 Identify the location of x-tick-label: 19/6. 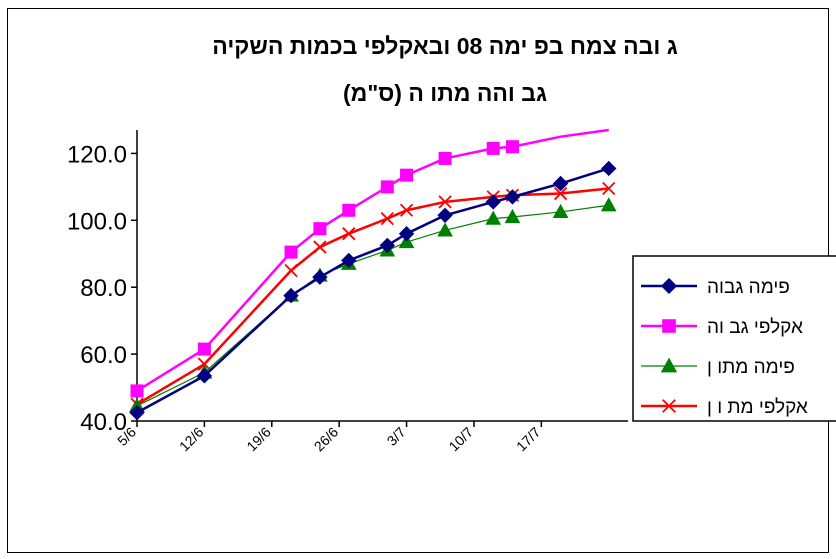
(258, 439).